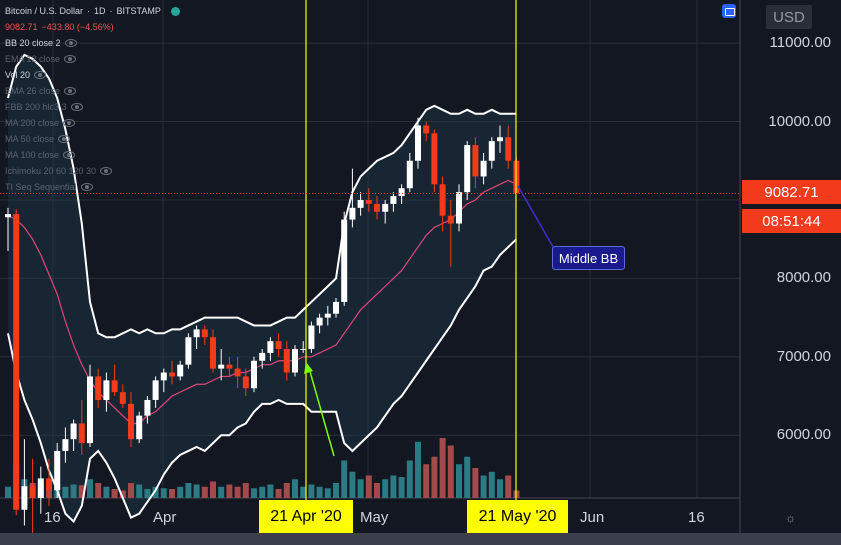 The height and width of the screenshot is (545, 841). What do you see at coordinates (32, 123) in the screenshot?
I see `indicator-label: MA 200 close` at bounding box center [32, 123].